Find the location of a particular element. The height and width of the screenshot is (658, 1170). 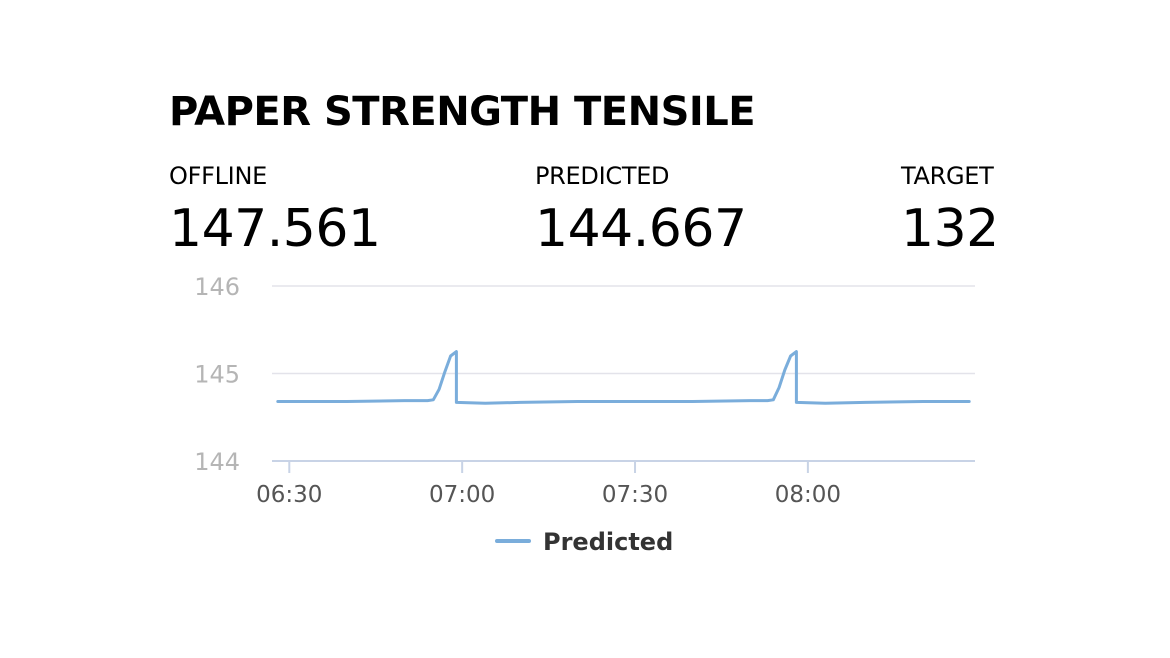

page-title: PAPER STRENGTH TENSILE is located at coordinates (462, 112).